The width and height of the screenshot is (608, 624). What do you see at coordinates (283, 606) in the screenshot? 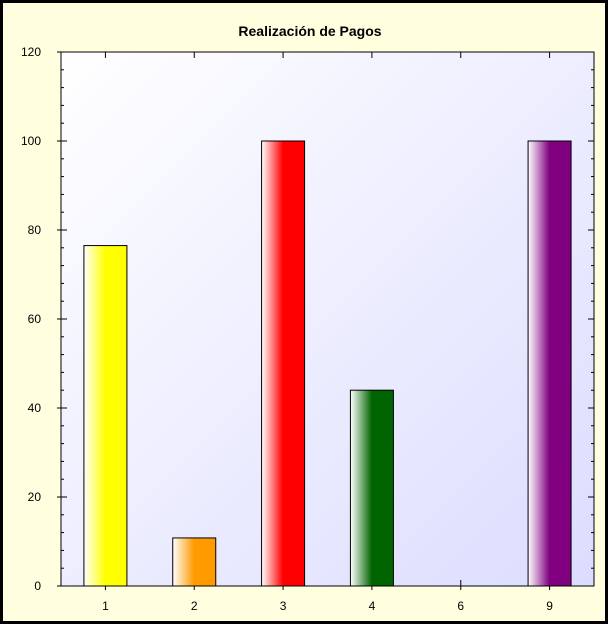
I see `x-tick-label: 3` at bounding box center [283, 606].